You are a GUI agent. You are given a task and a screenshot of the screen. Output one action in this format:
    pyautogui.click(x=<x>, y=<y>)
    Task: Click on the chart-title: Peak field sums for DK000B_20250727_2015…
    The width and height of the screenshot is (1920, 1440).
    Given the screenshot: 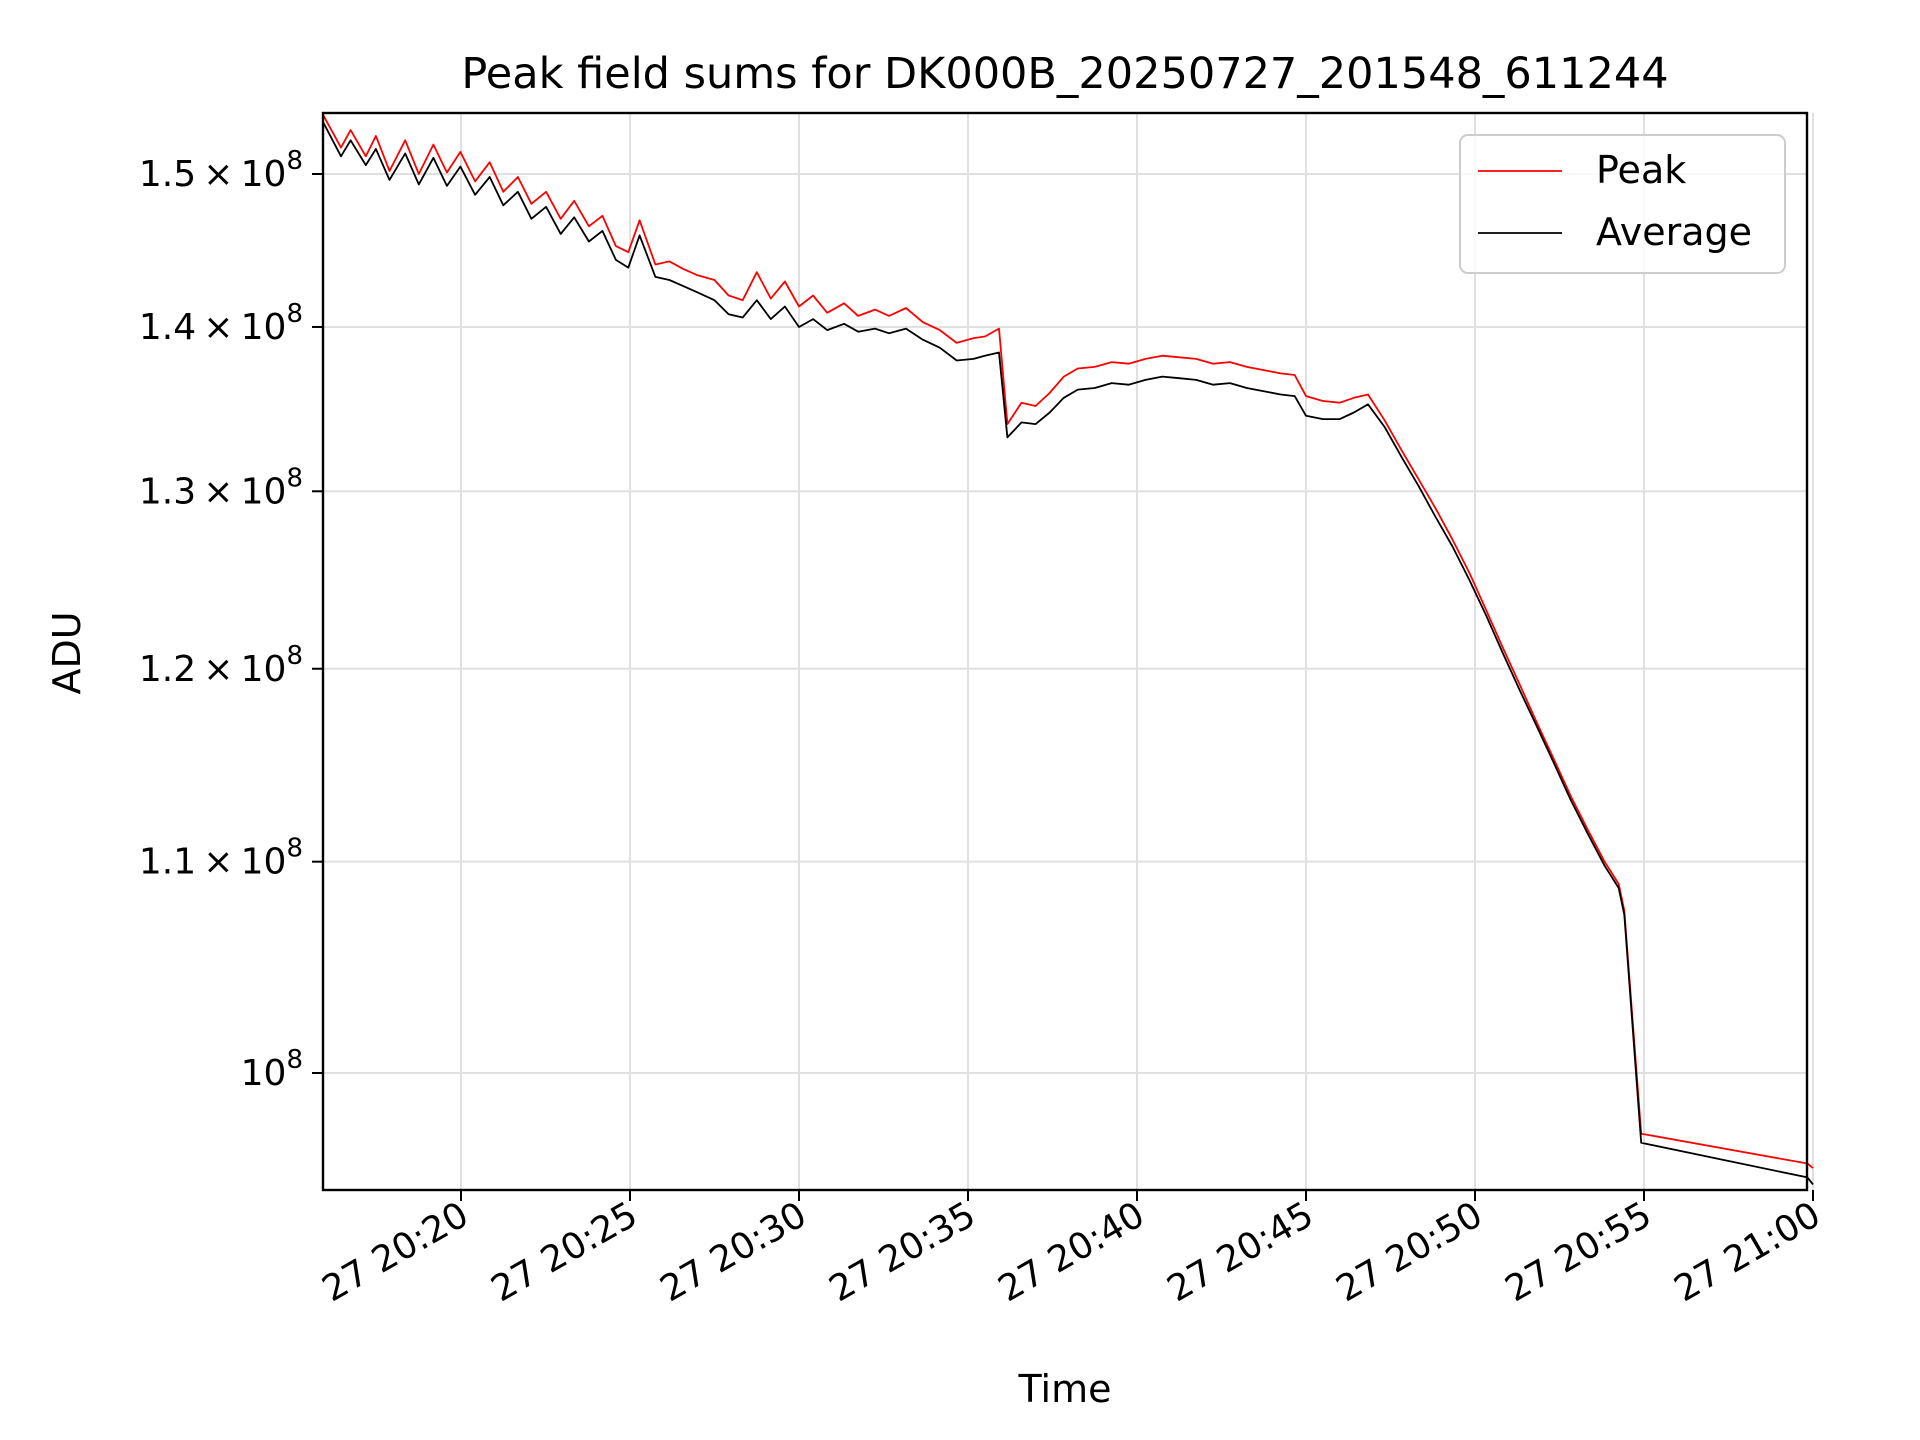 What is the action you would take?
    pyautogui.click(x=1064, y=74)
    